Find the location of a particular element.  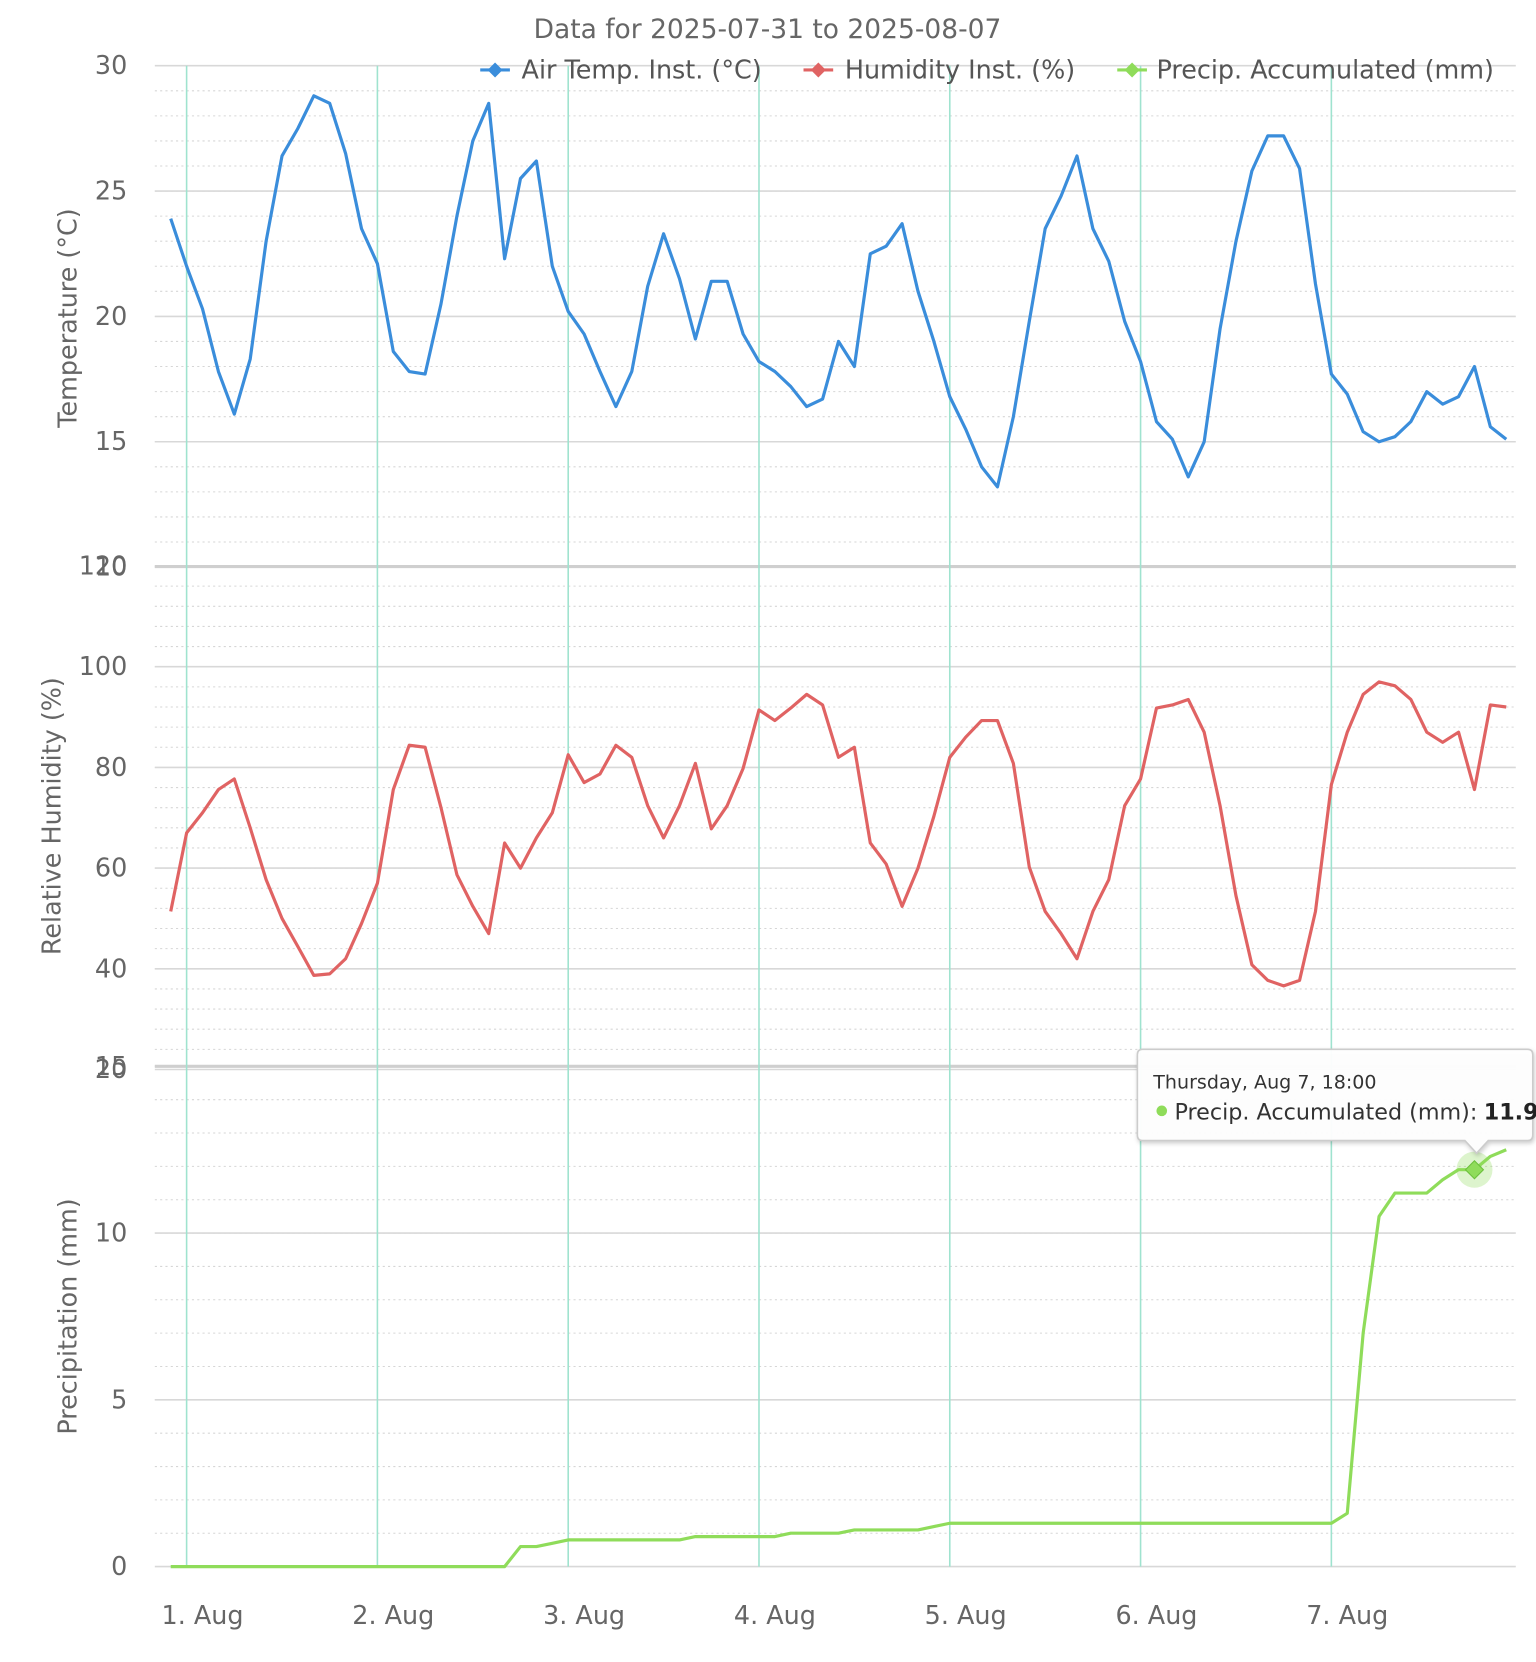

y-tick-label: 80 is located at coordinates (111, 767).